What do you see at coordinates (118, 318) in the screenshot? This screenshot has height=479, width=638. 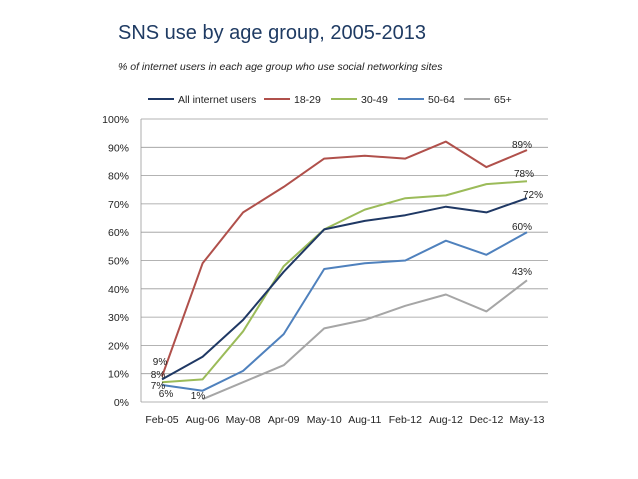 I see `y-tick-label: 30%` at bounding box center [118, 318].